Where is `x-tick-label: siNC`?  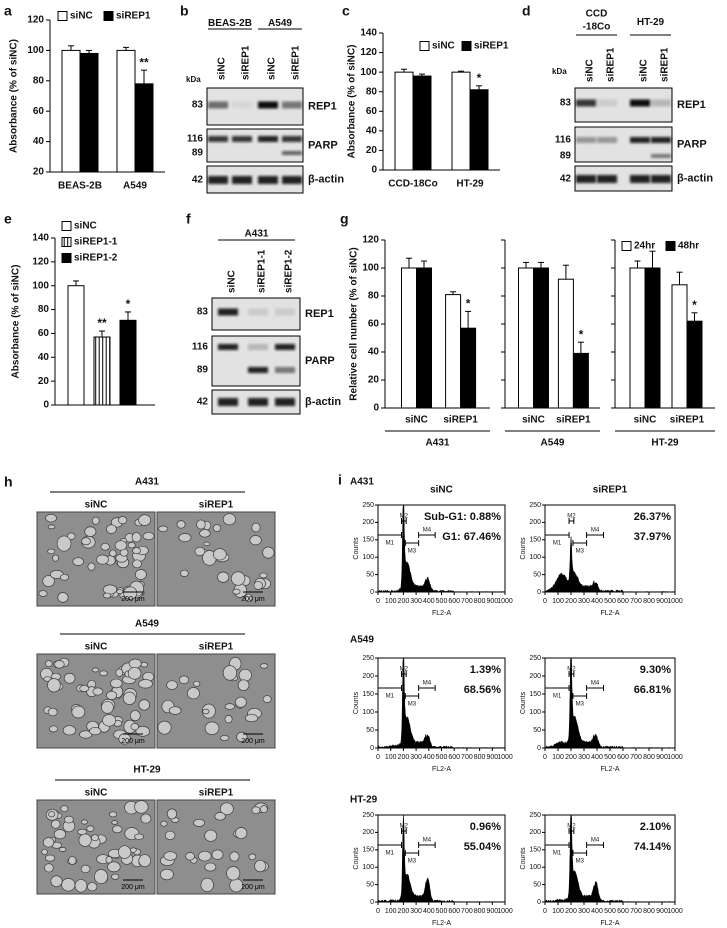
x-tick-label: siNC is located at coordinates (645, 420).